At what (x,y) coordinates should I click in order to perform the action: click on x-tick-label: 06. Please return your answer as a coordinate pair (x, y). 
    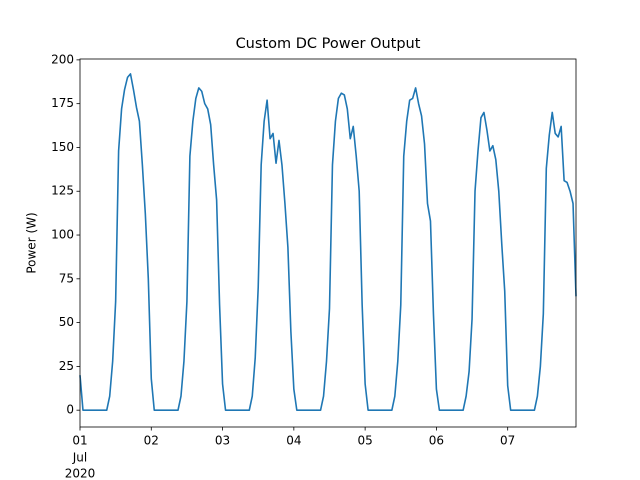
    Looking at the image, I should click on (436, 441).